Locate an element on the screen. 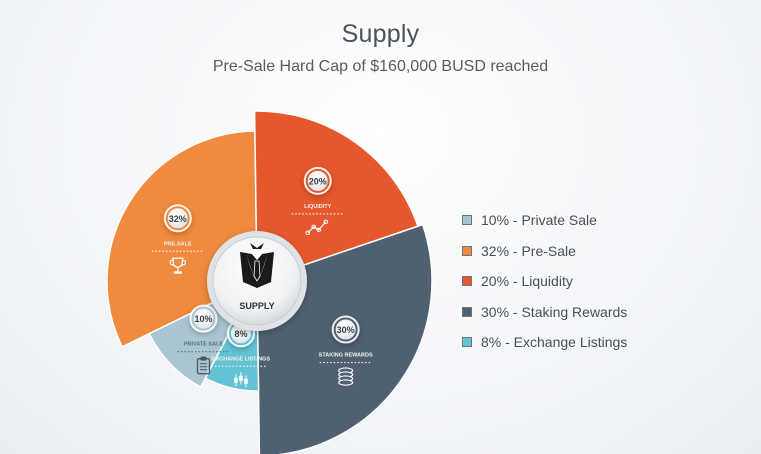 This screenshot has width=761, height=454. pie-slice-liquidity is located at coordinates (336, 196).